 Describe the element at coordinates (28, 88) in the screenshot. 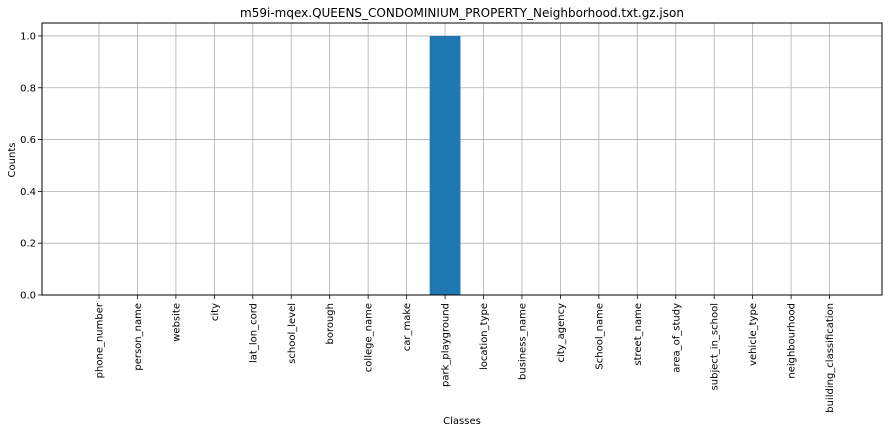

I see `y-tick-label: 0.8` at that location.